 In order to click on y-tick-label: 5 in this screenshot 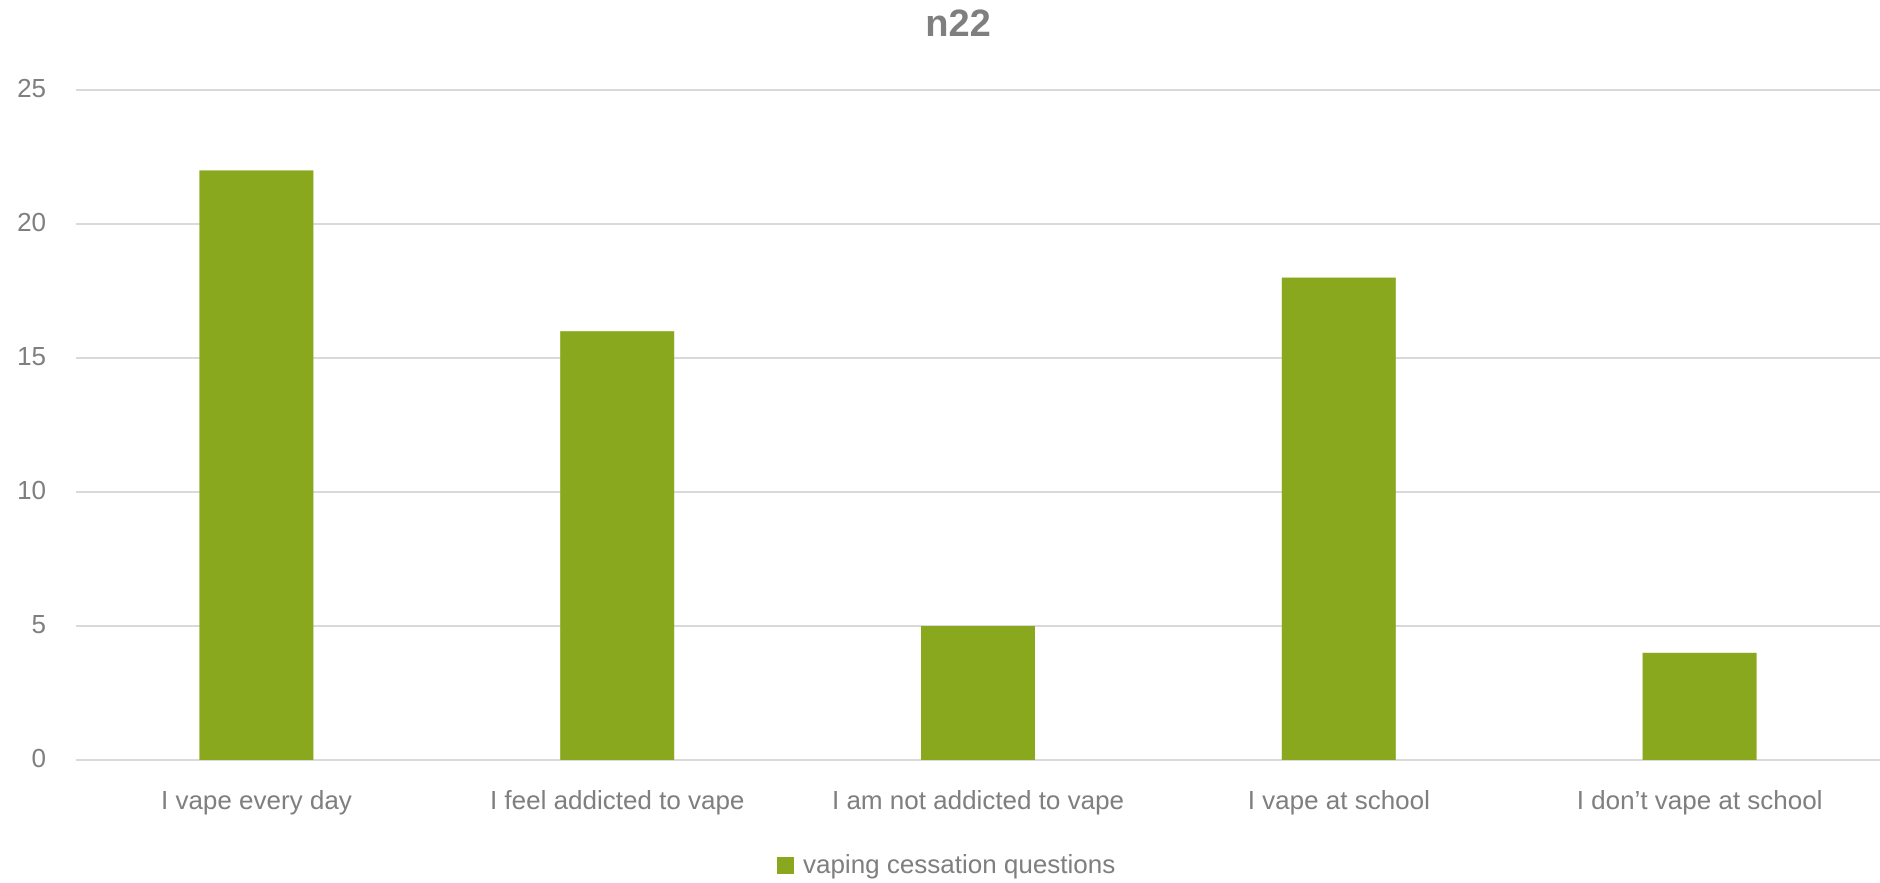, I will do `click(39, 624)`.